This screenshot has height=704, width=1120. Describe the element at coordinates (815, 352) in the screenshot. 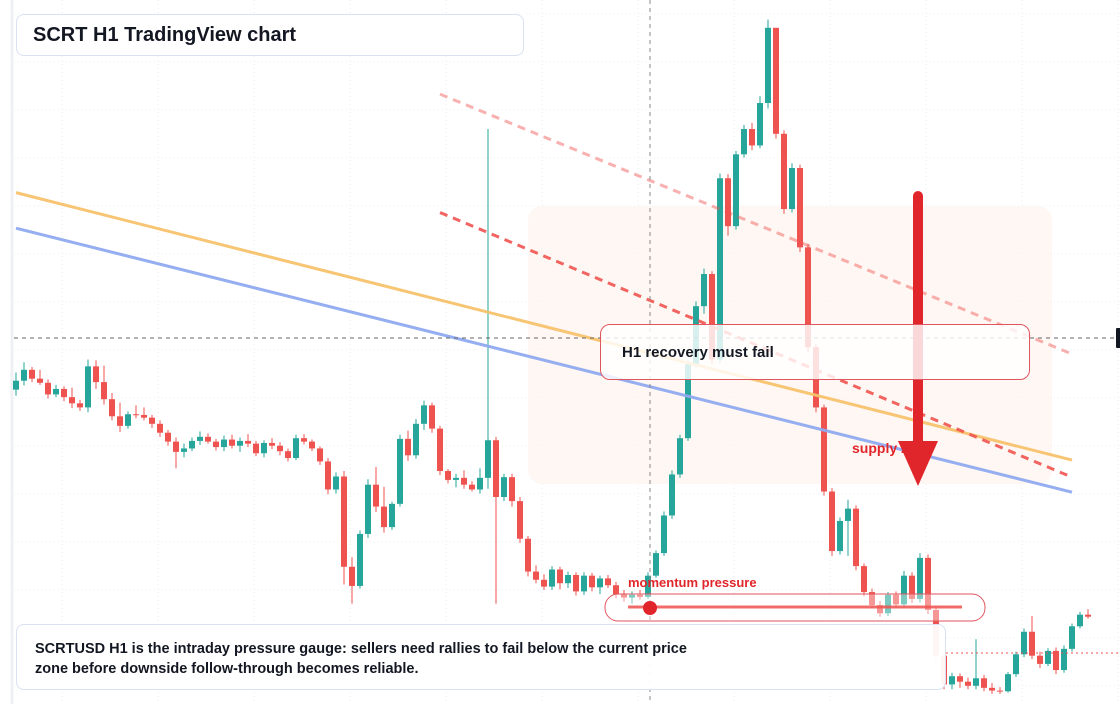

I see `recovery-callout: H1 recovery must fail` at that location.